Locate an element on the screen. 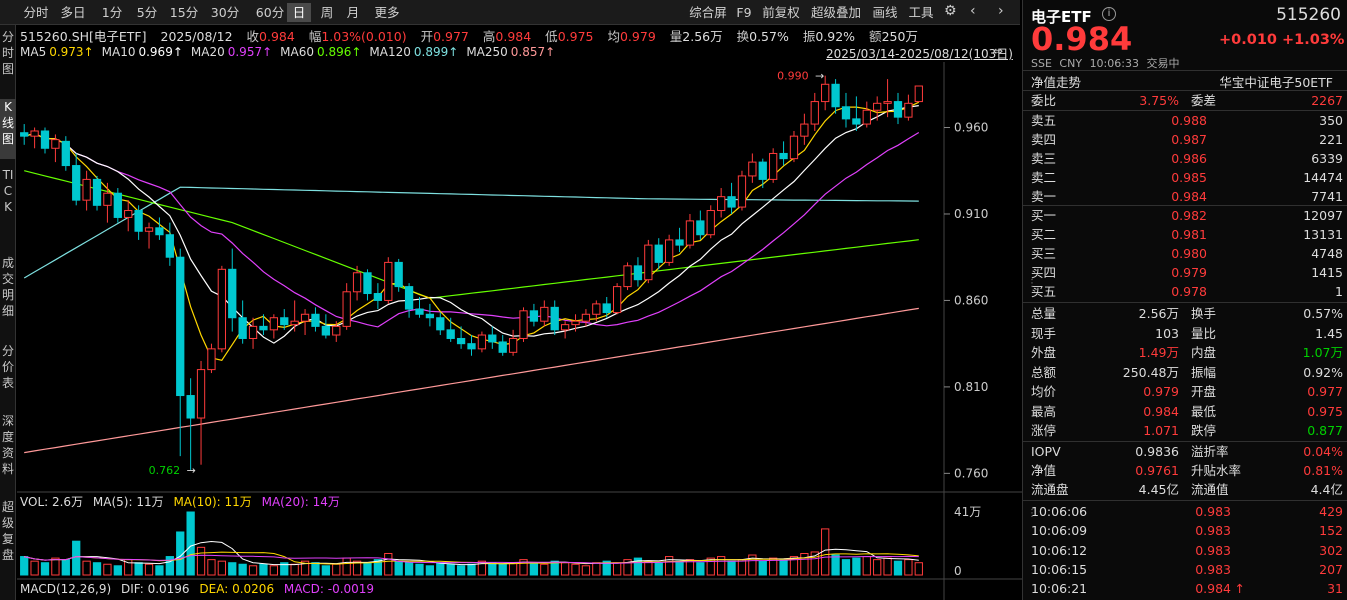  ask-volume: 221 is located at coordinates (1331, 139).